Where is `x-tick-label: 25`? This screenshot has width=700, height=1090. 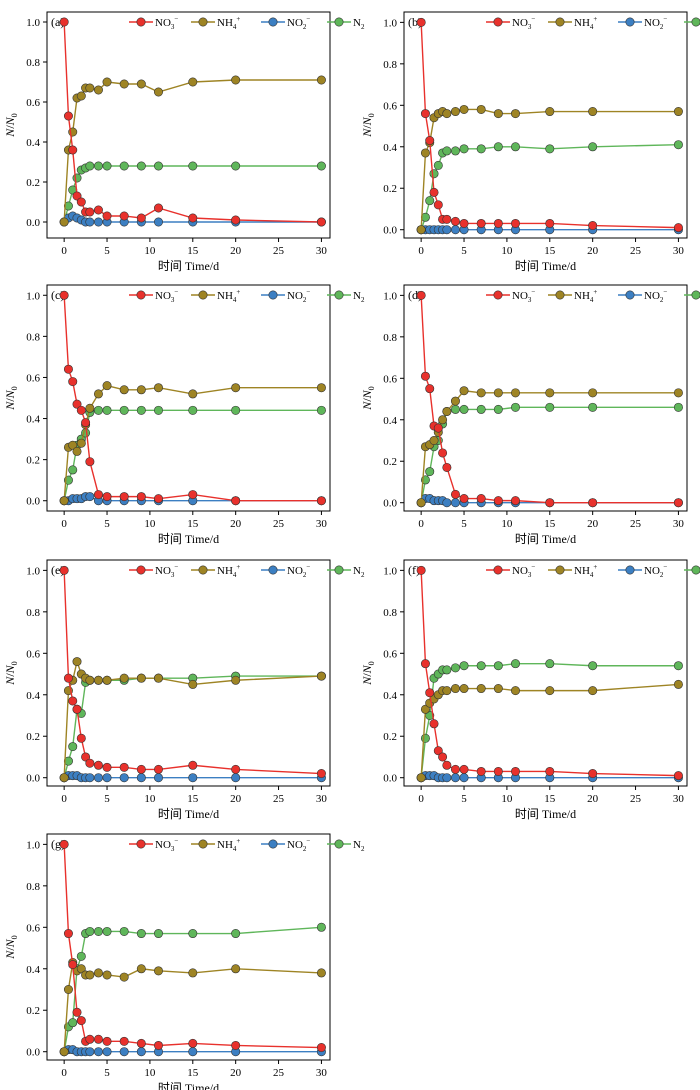
x-tick-label: 25 is located at coordinates (279, 524).